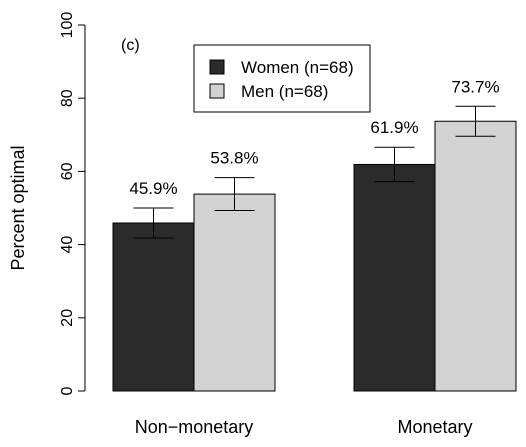 This screenshot has width=526, height=447. I want to click on bar-men-non-monetary, so click(234, 292).